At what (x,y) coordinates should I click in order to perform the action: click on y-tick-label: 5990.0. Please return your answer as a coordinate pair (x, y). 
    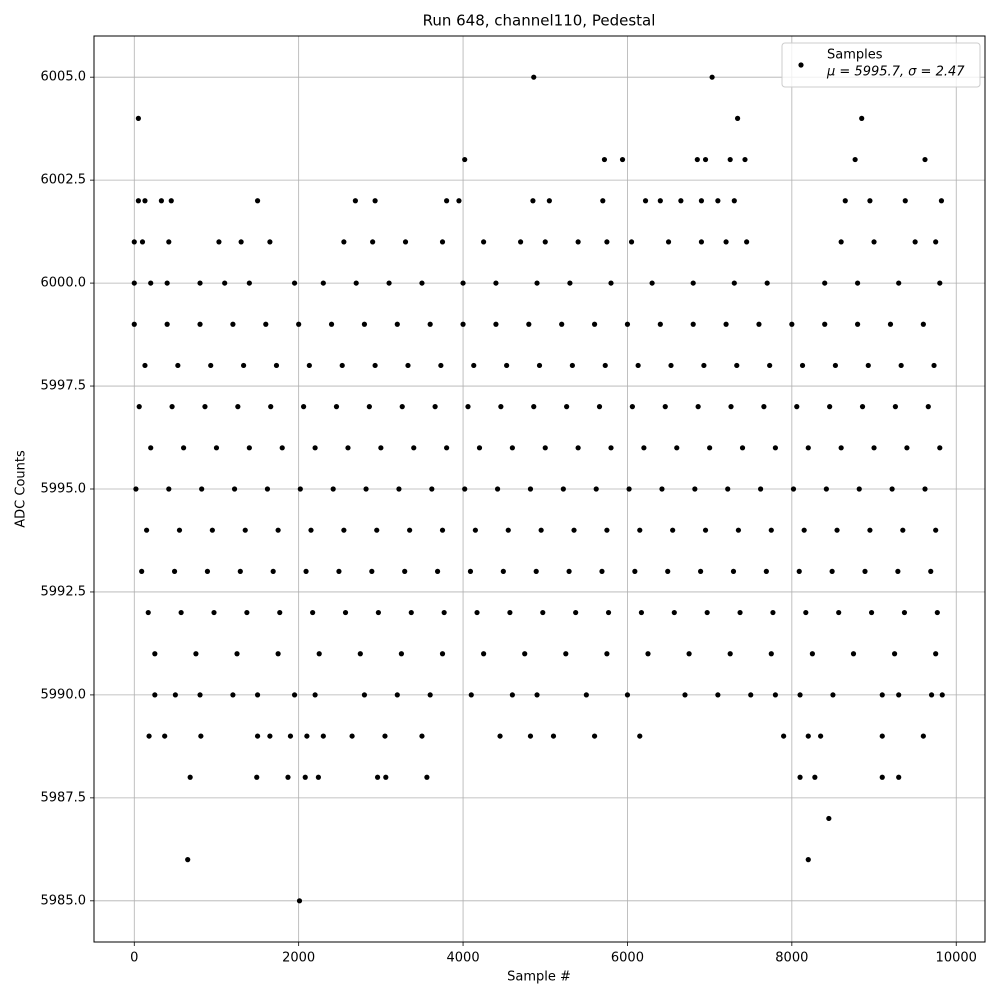
    Looking at the image, I should click on (64, 694).